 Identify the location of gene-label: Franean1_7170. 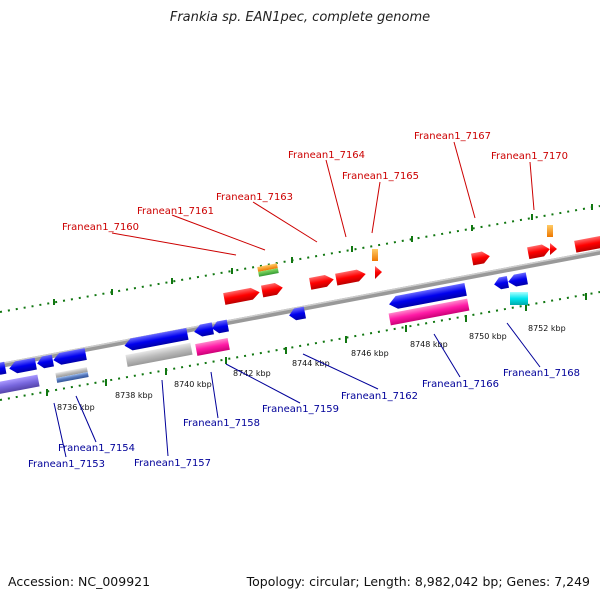
(529, 156).